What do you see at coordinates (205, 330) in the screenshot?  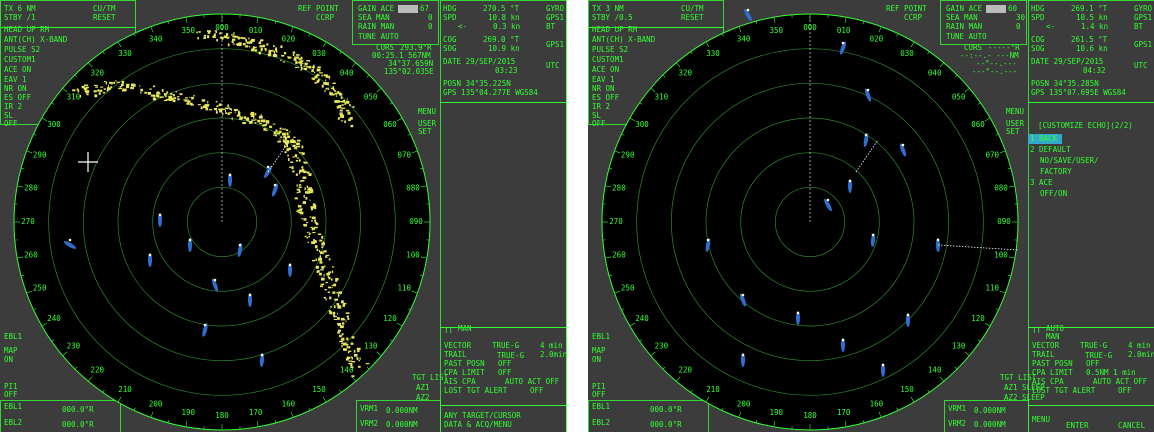 I see `target-echo` at bounding box center [205, 330].